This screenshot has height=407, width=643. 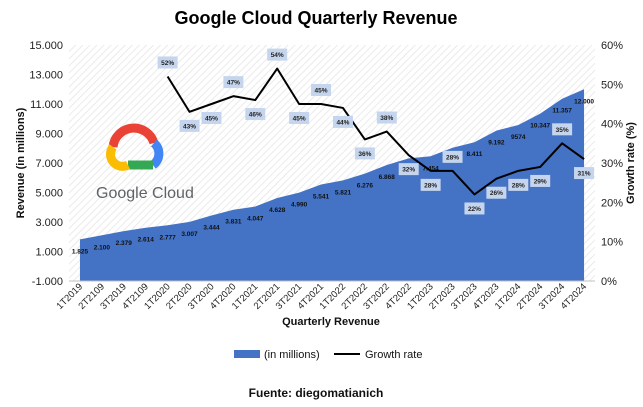 What do you see at coordinates (612, 125) in the screenshot?
I see `y2-tick-label: 40%` at bounding box center [612, 125].